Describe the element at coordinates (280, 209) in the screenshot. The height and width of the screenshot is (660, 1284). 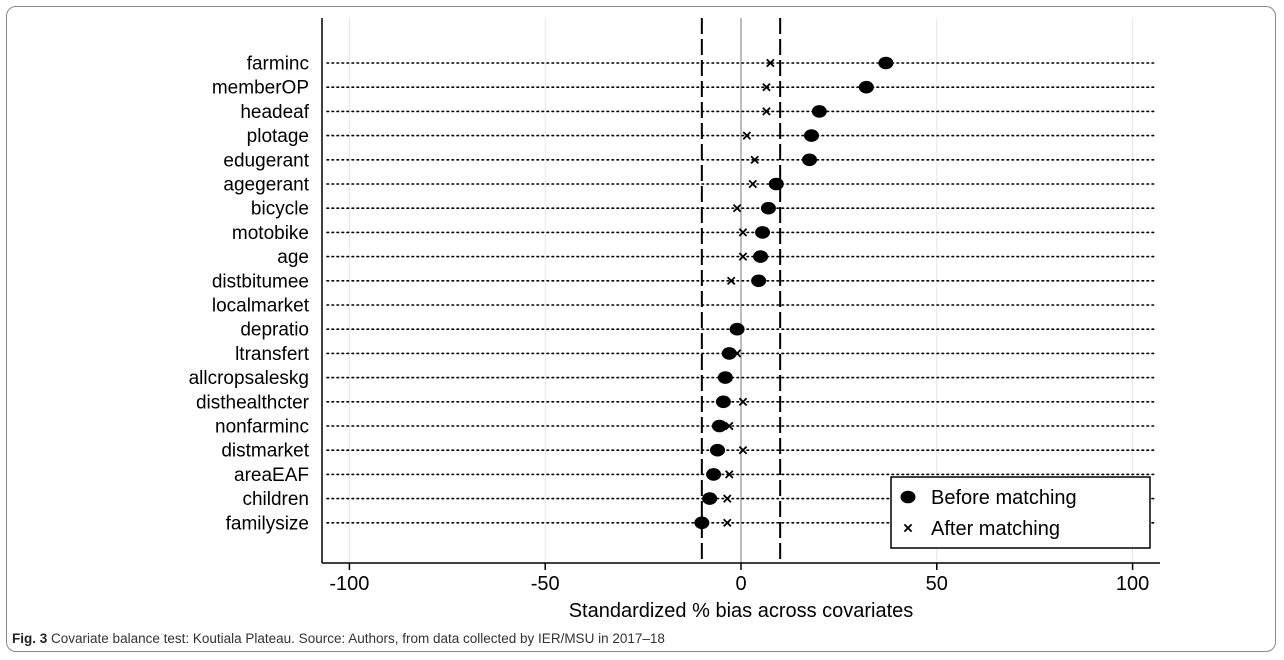
I see `category-label: bicycle` at that location.